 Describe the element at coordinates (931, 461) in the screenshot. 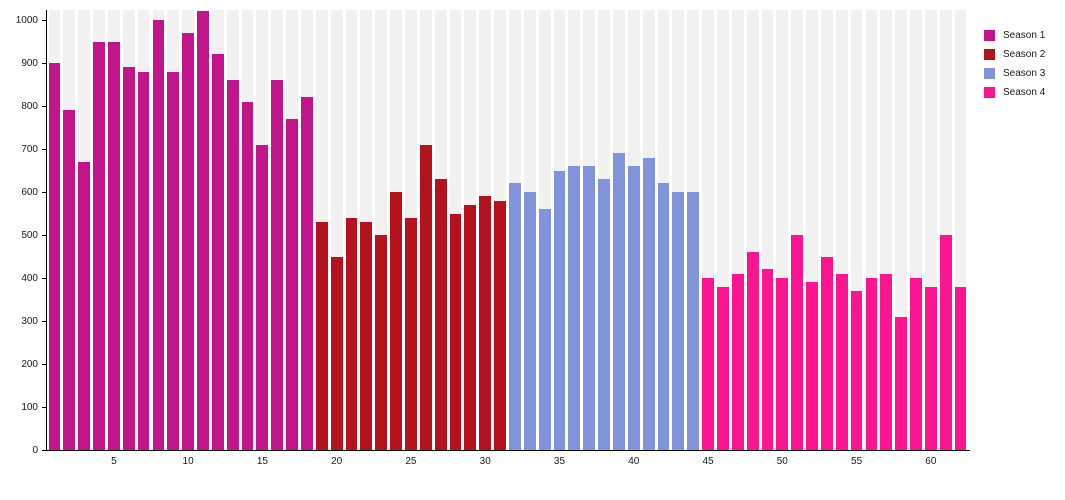

I see `x-tick-label: 60` at that location.